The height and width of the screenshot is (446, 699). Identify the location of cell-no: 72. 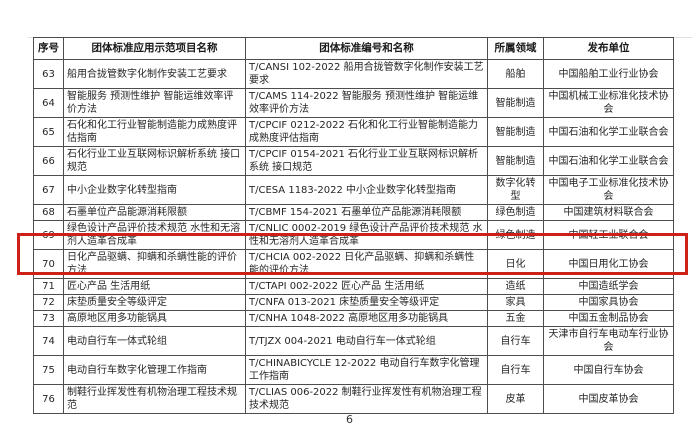
(48, 302).